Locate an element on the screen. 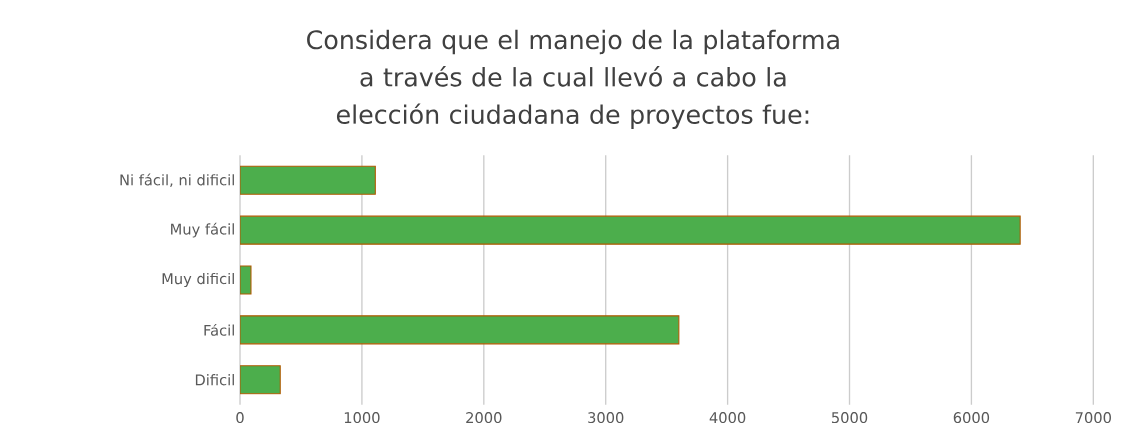 This screenshot has height=446, width=1146. chart-title: Considera que el manejo de la plataforma a través de la cual llevó a cabo la elección ciudadana de proyectos fue: is located at coordinates (573, 79).